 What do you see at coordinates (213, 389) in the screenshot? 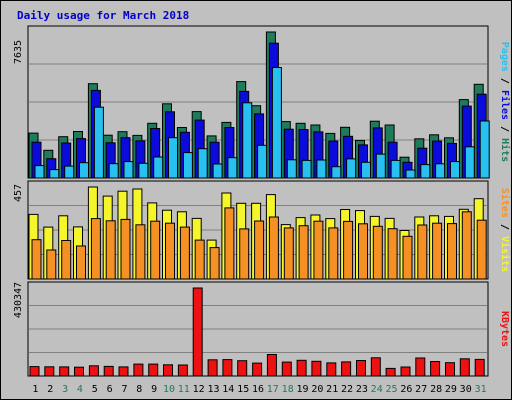
I see `x-tick-label-day-13: 13` at bounding box center [213, 389].